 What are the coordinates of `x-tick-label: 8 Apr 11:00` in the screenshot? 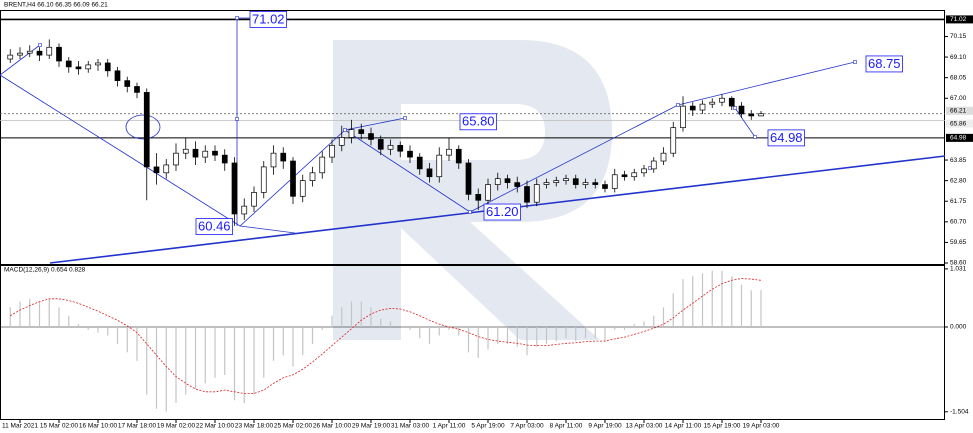 It's located at (566, 426).